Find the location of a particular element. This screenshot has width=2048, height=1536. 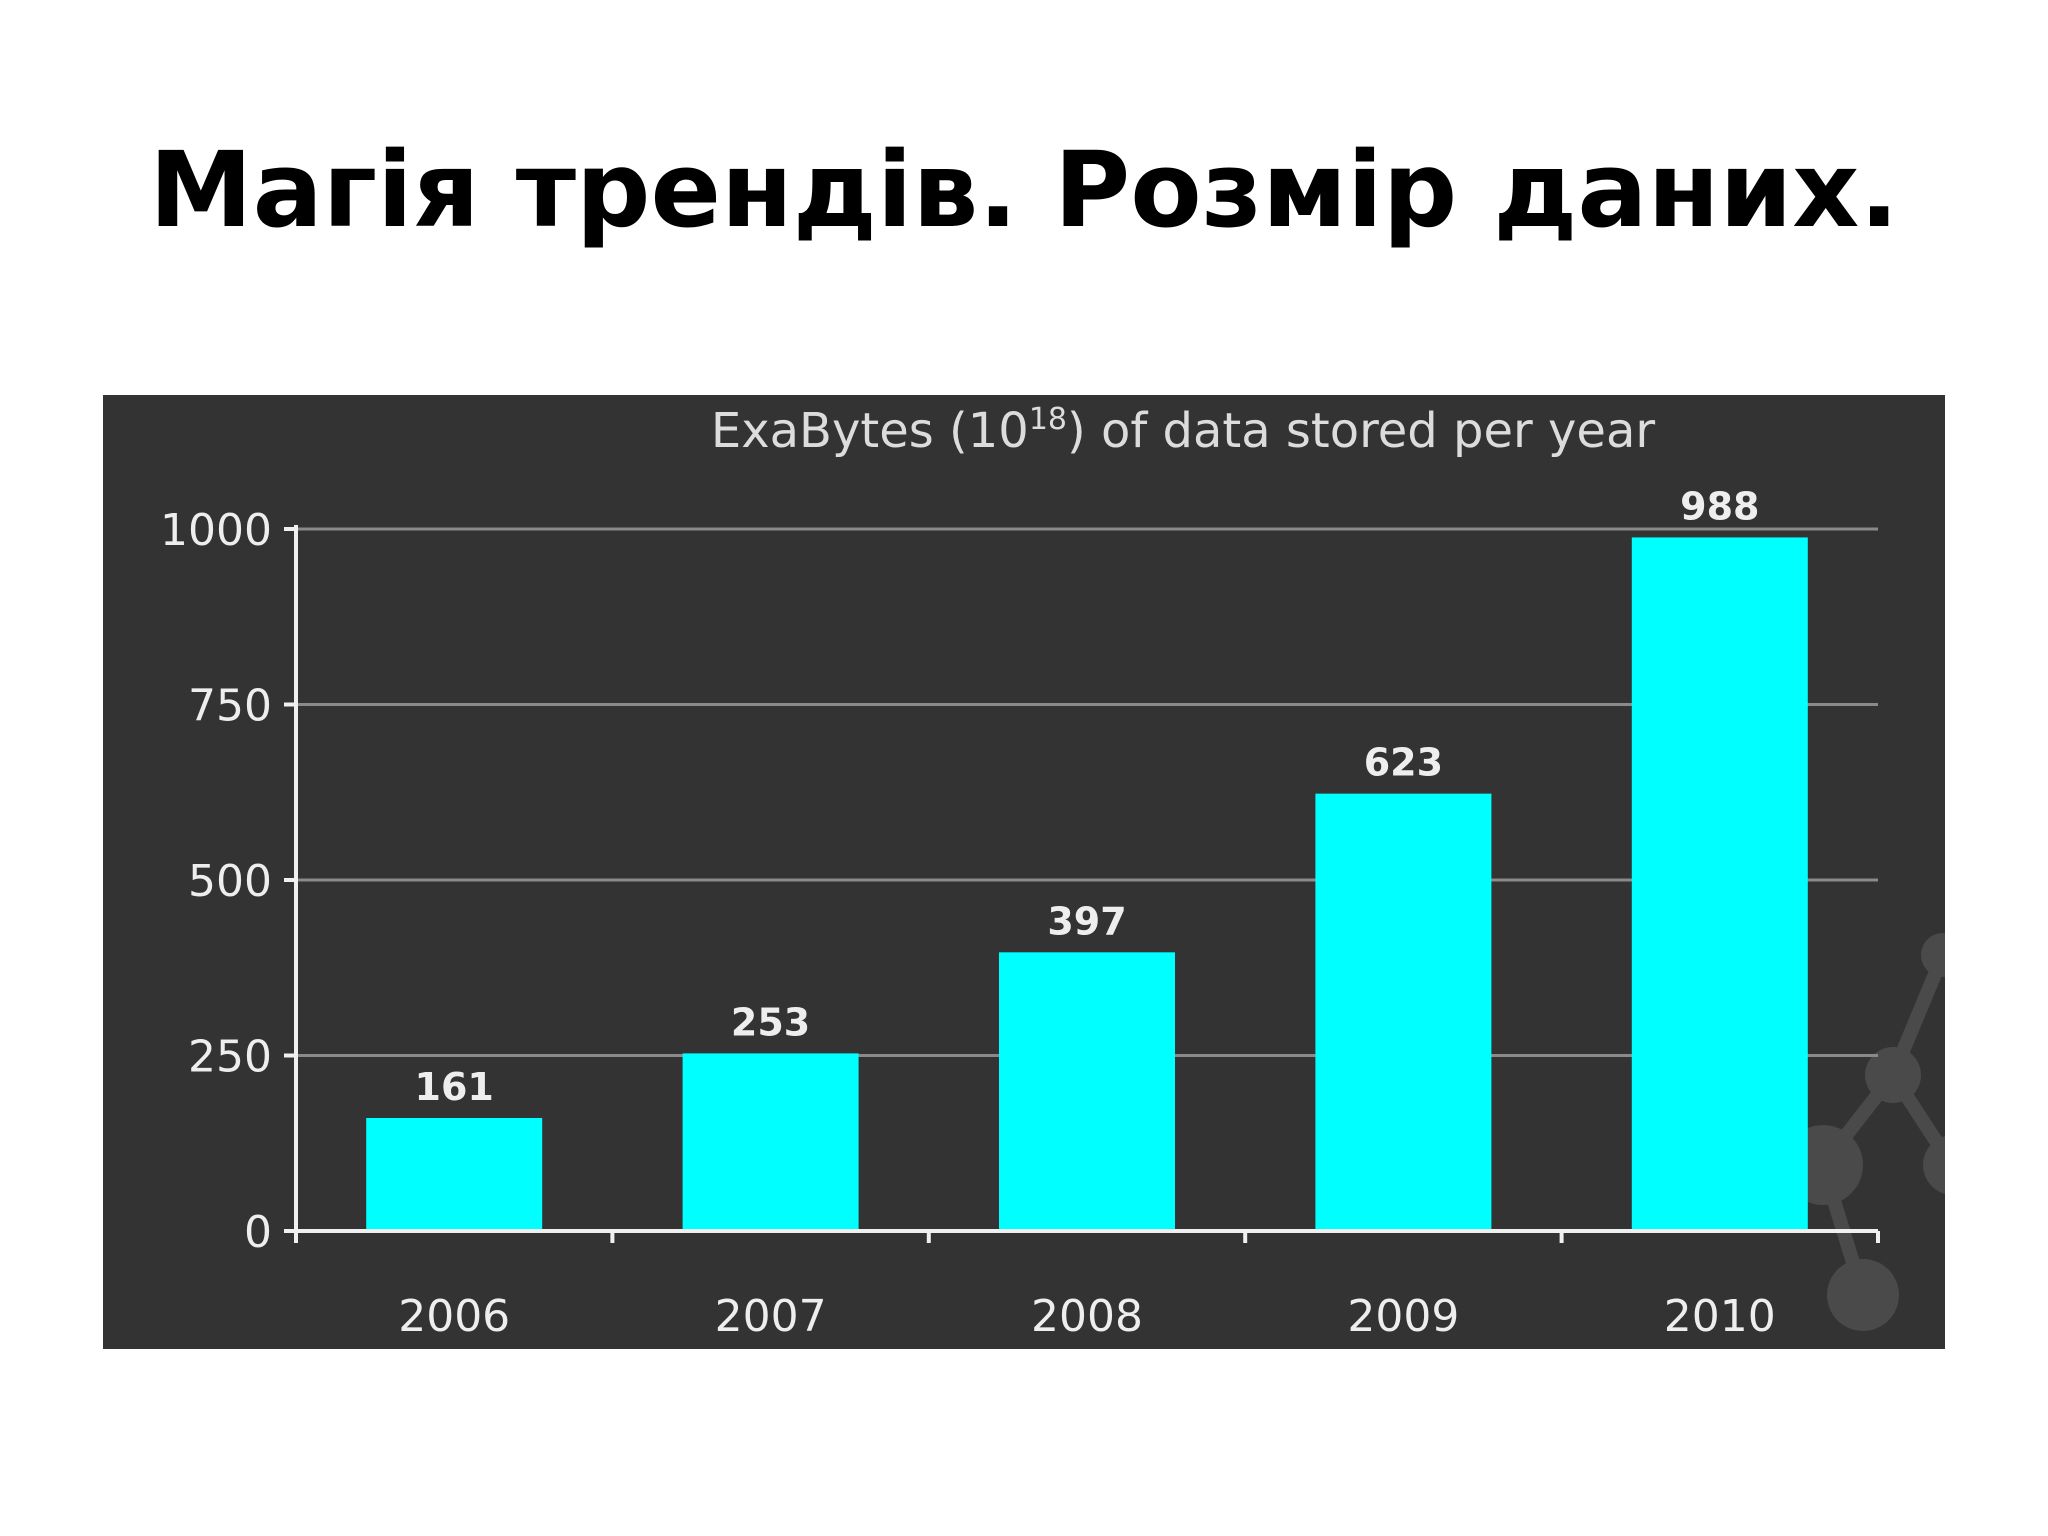

x-tick-label-2008: 2008 is located at coordinates (1087, 1316).